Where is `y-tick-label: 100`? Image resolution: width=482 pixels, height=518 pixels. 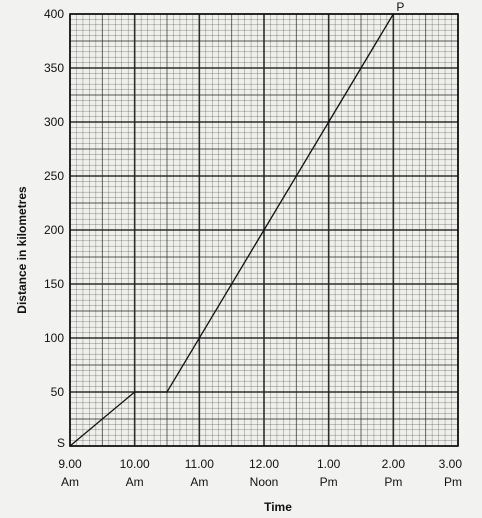 y-tick-label: 100 is located at coordinates (54, 338).